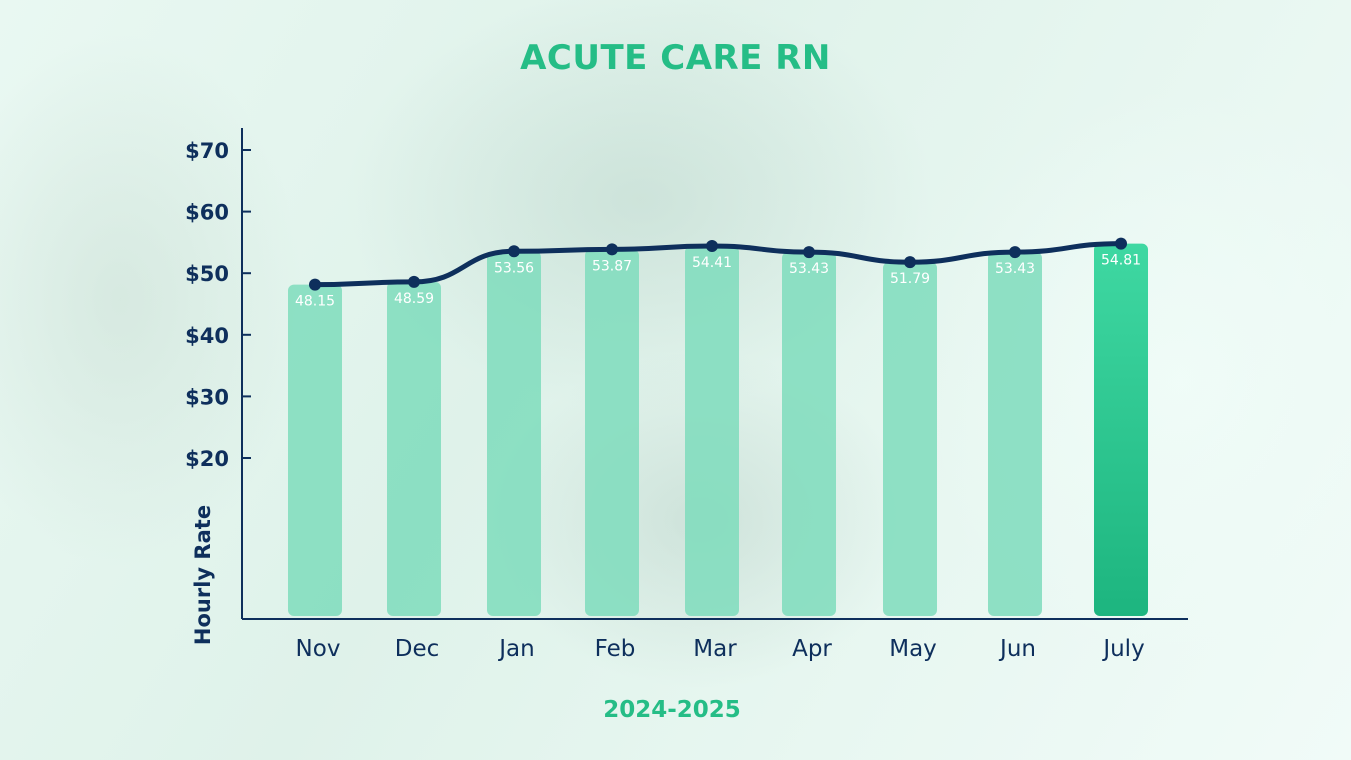 The image size is (1351, 760). I want to click on bar-jun, so click(1015, 434).